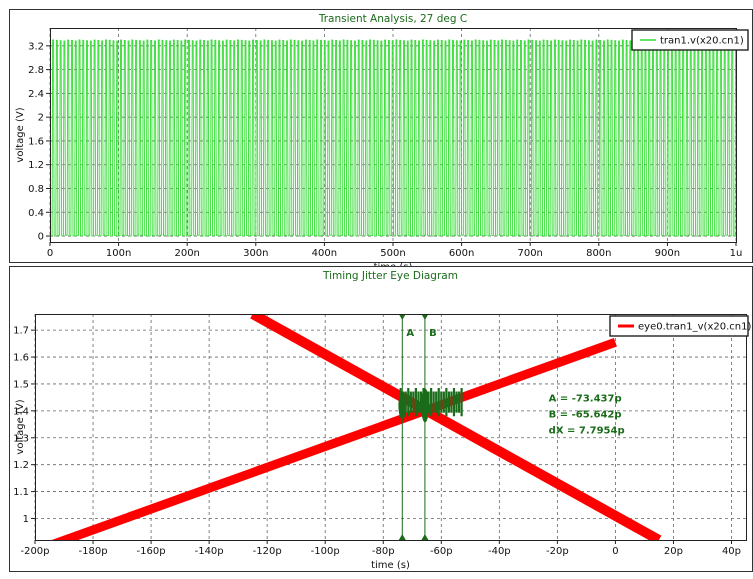  What do you see at coordinates (383, 551) in the screenshot?
I see `x-tick-label: -80p` at bounding box center [383, 551].